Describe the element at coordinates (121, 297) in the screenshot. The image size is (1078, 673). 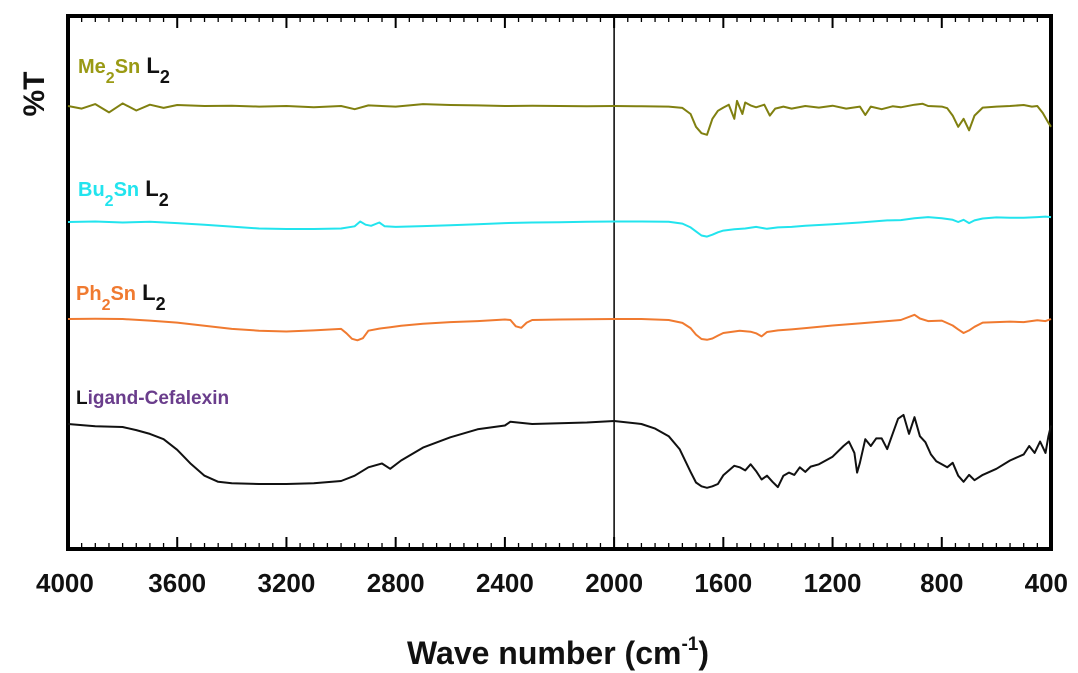
I see `series-label-3: Ph2Sn L2` at that location.